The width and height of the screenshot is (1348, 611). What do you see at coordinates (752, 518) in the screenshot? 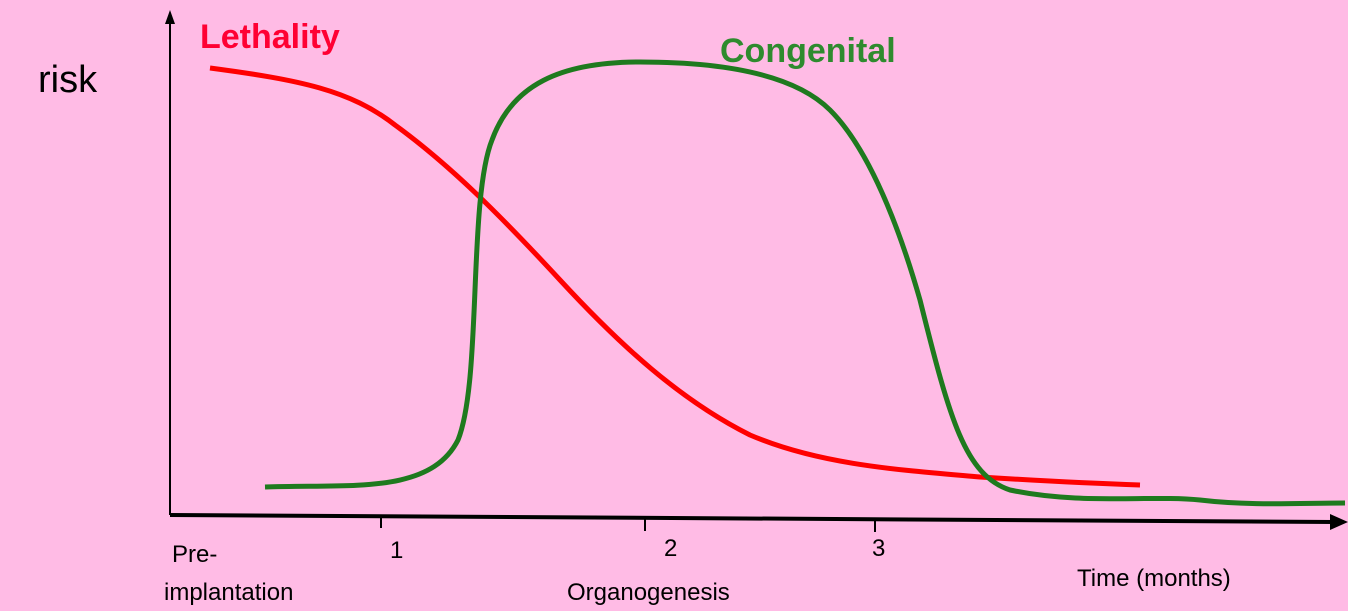
I see `x-axis` at bounding box center [752, 518].